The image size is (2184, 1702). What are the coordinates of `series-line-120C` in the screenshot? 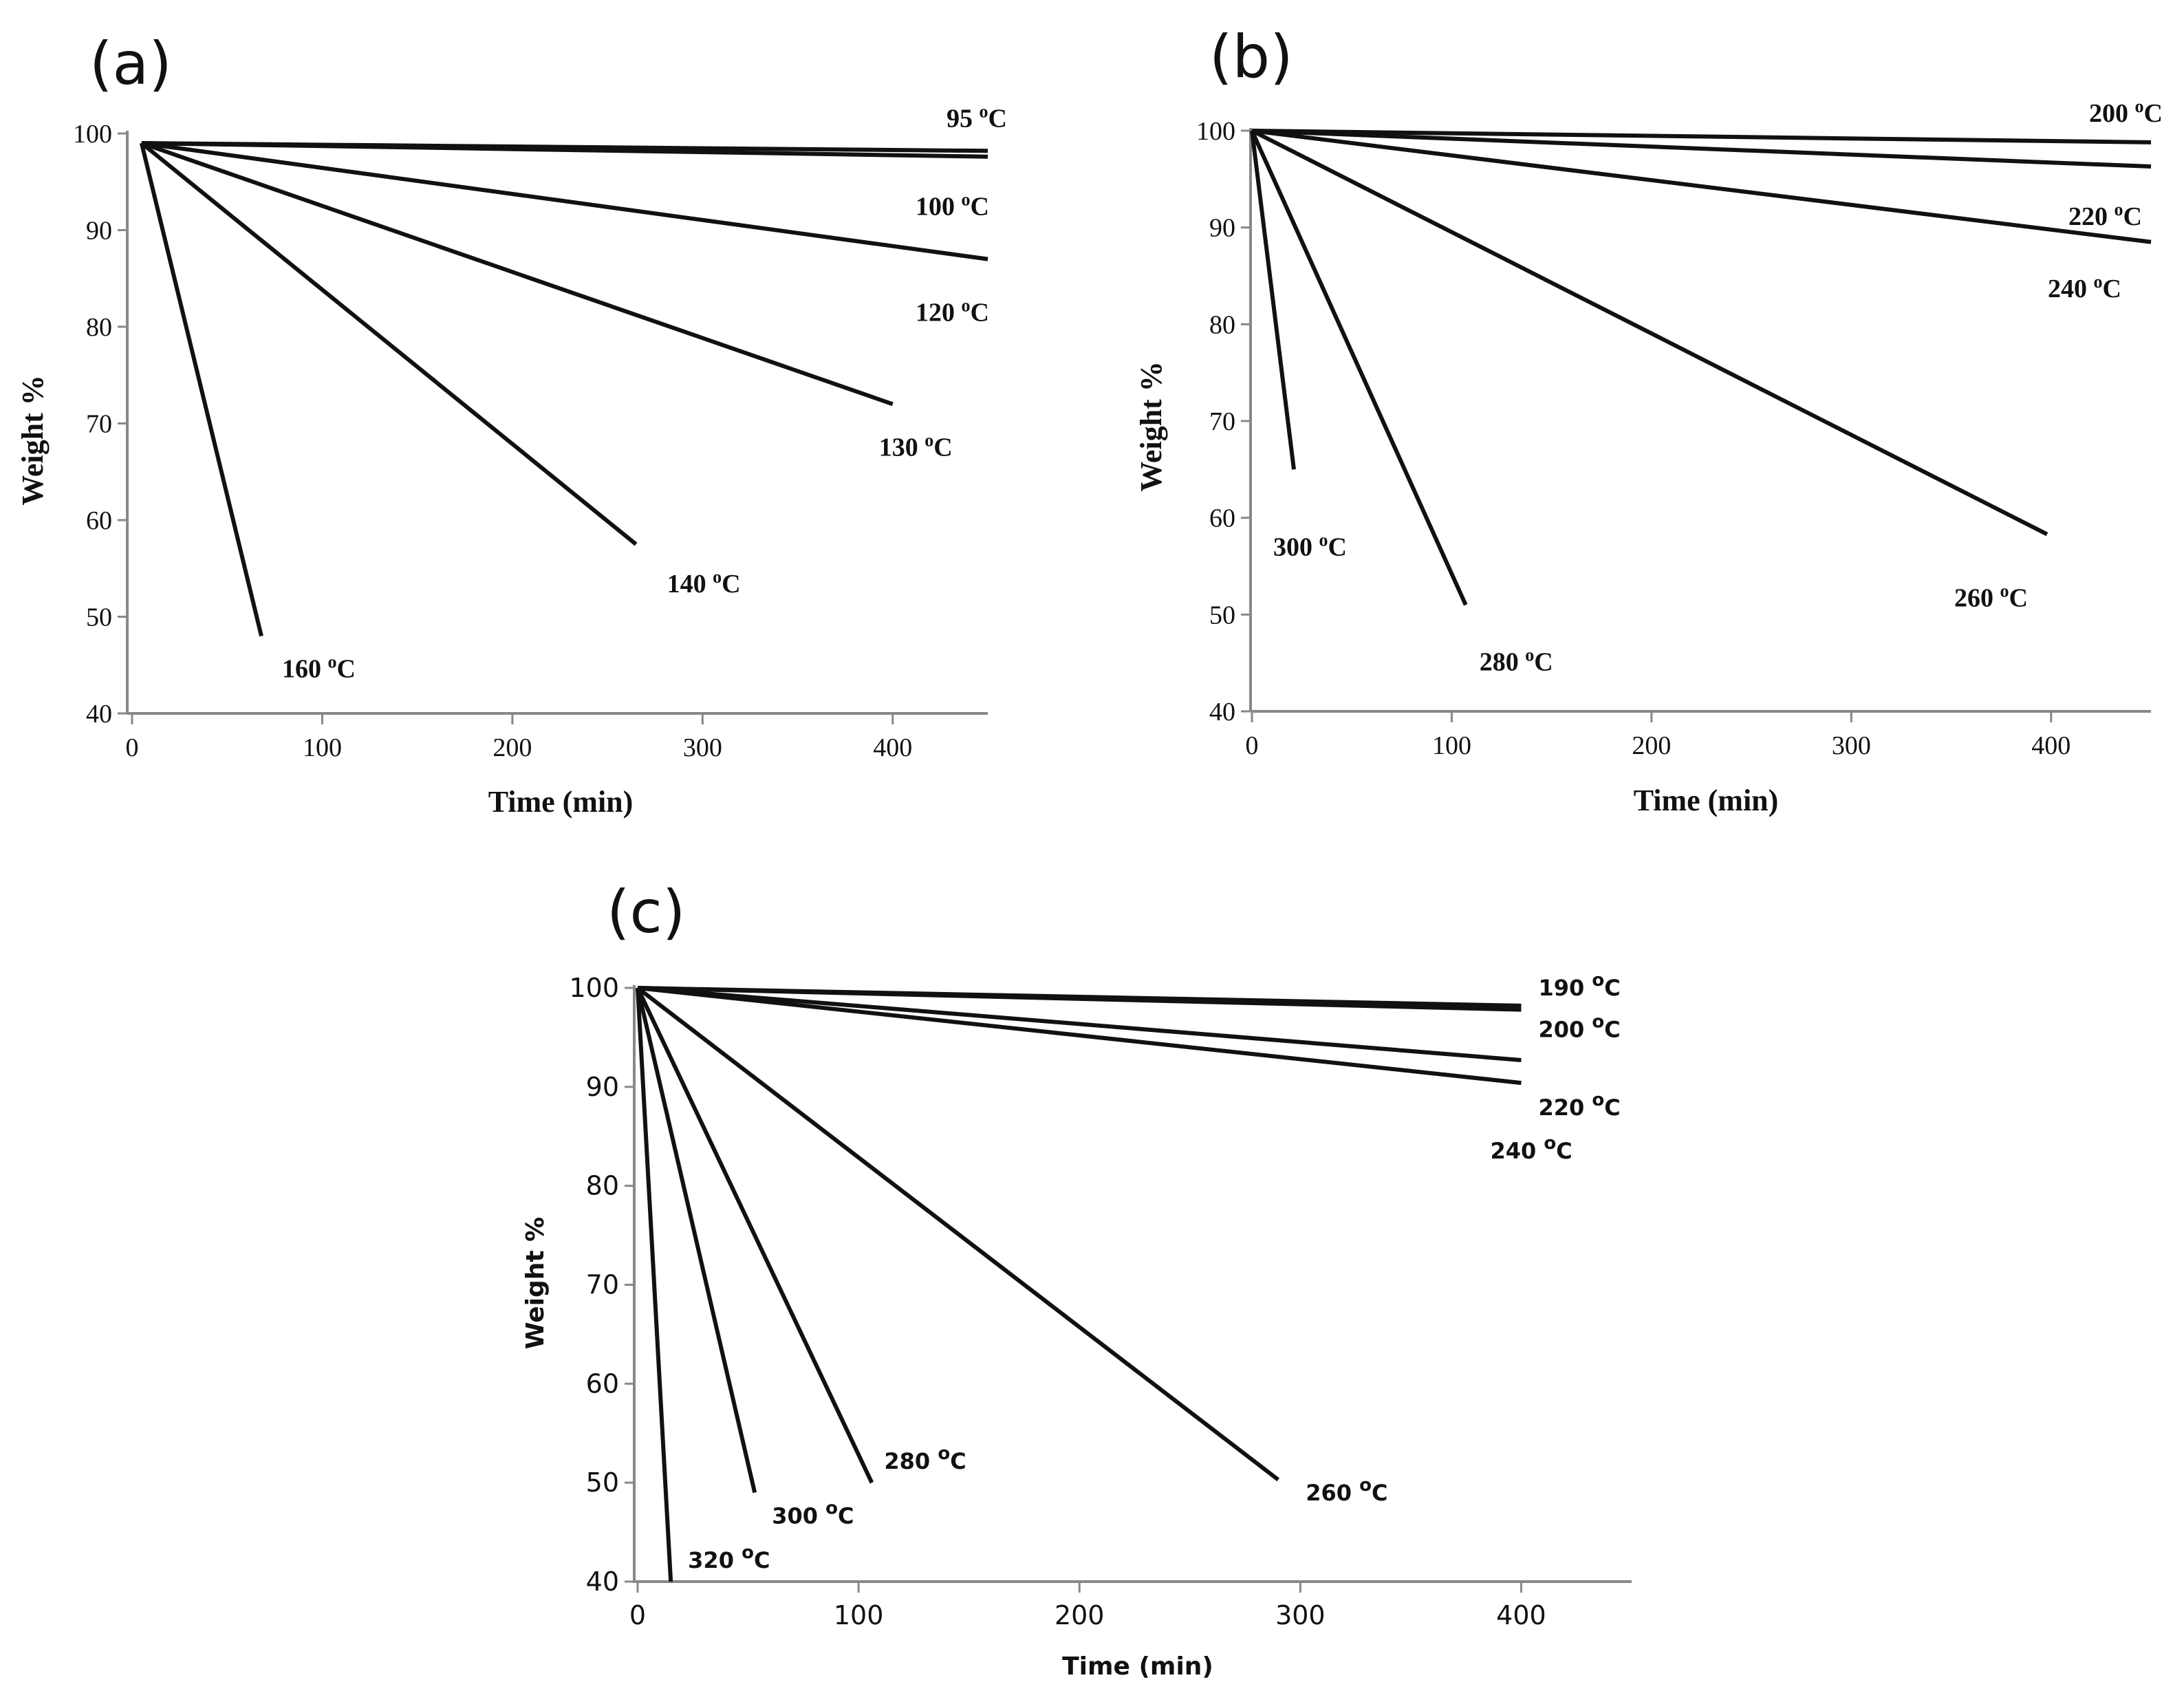 It's located at (564, 201).